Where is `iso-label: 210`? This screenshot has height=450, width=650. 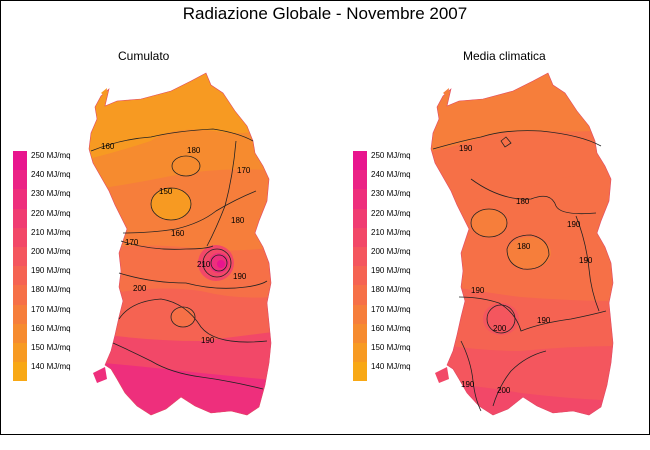
iso-label: 210 is located at coordinates (204, 264).